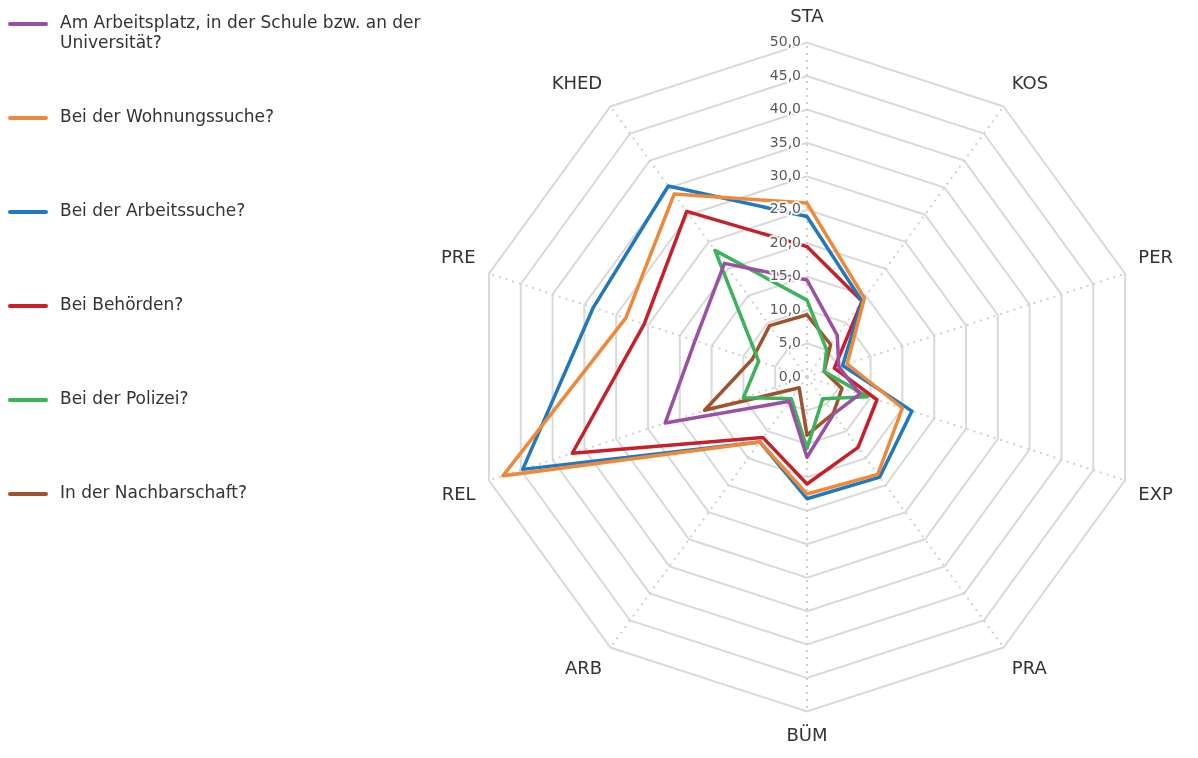 This screenshot has width=1198, height=758. I want to click on legend-label: Bei der Polizei?, so click(124, 398).